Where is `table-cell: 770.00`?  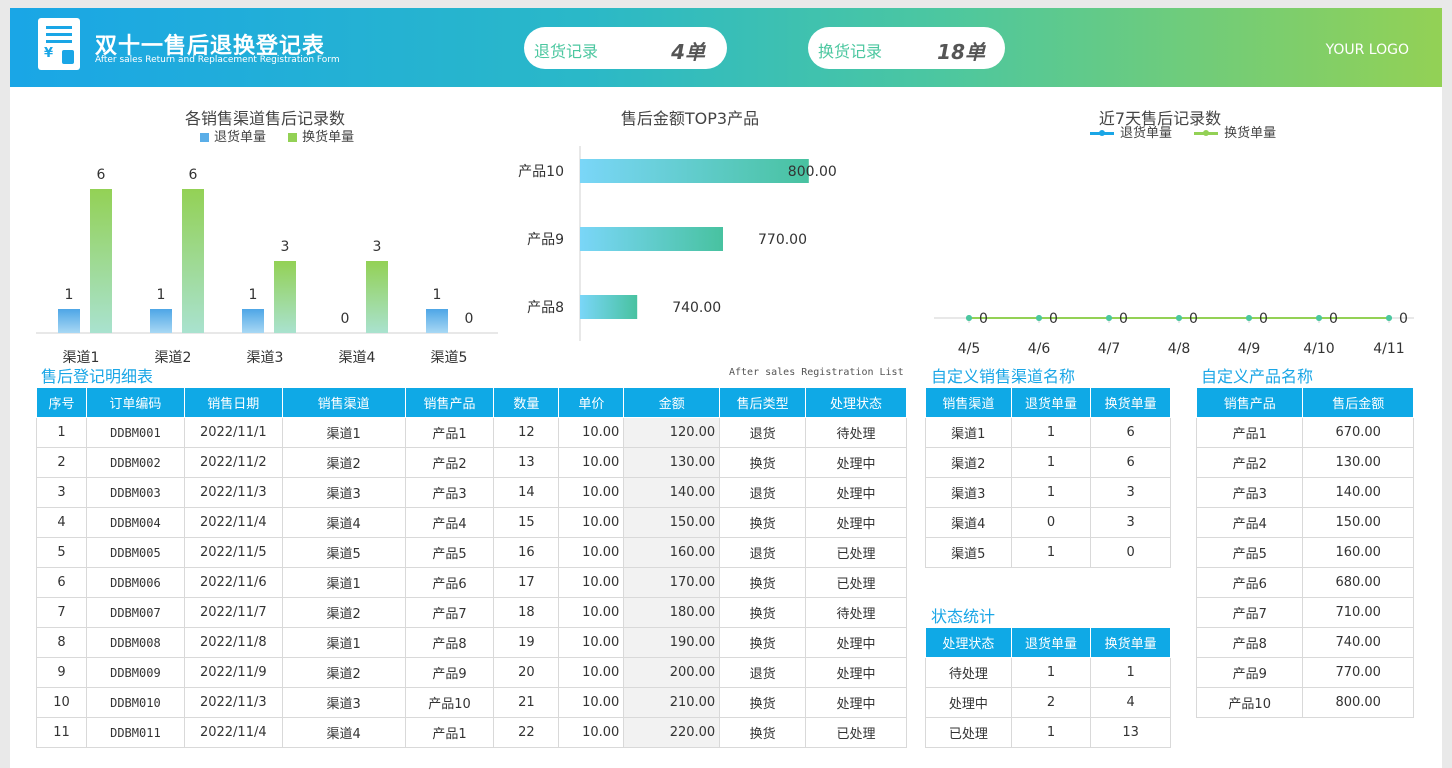 table-cell: 770.00 is located at coordinates (1358, 672).